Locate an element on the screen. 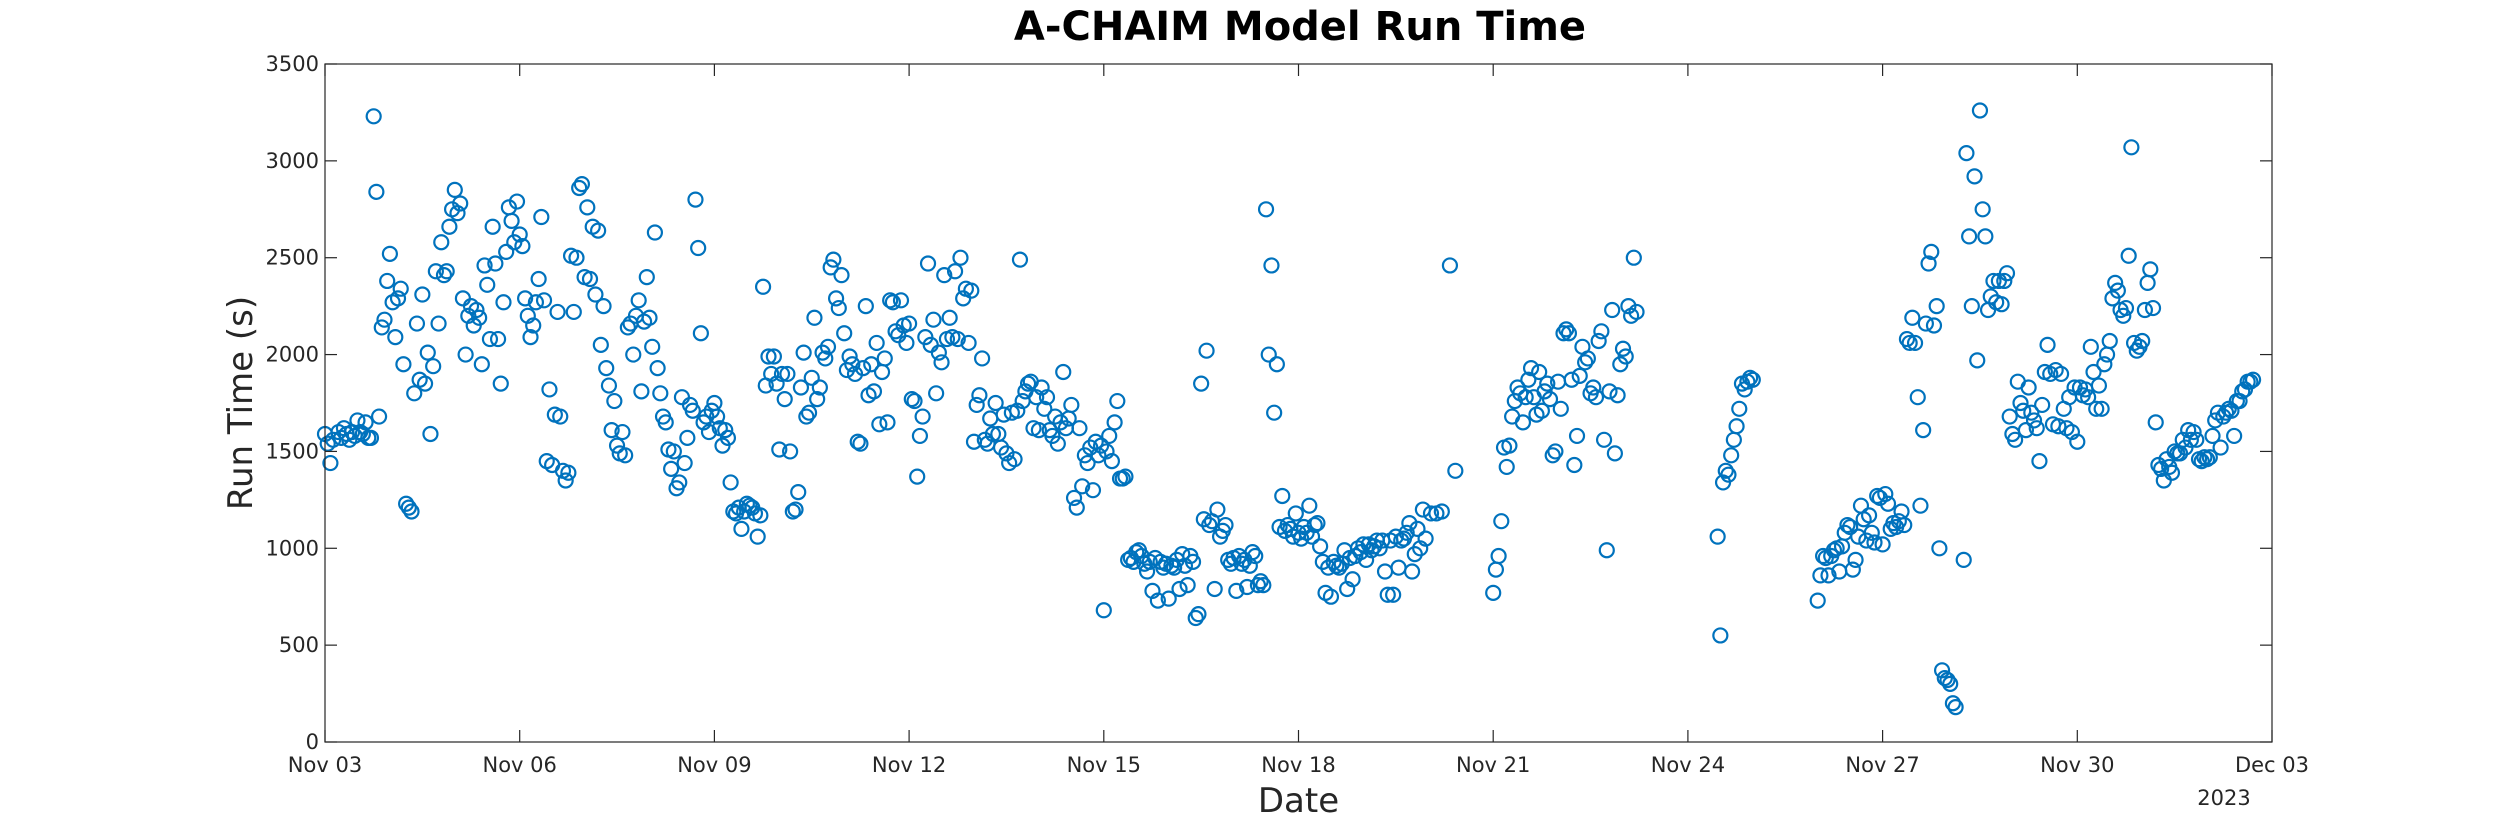 The height and width of the screenshot is (833, 2500). x-axis-label: Date is located at coordinates (1298, 801).